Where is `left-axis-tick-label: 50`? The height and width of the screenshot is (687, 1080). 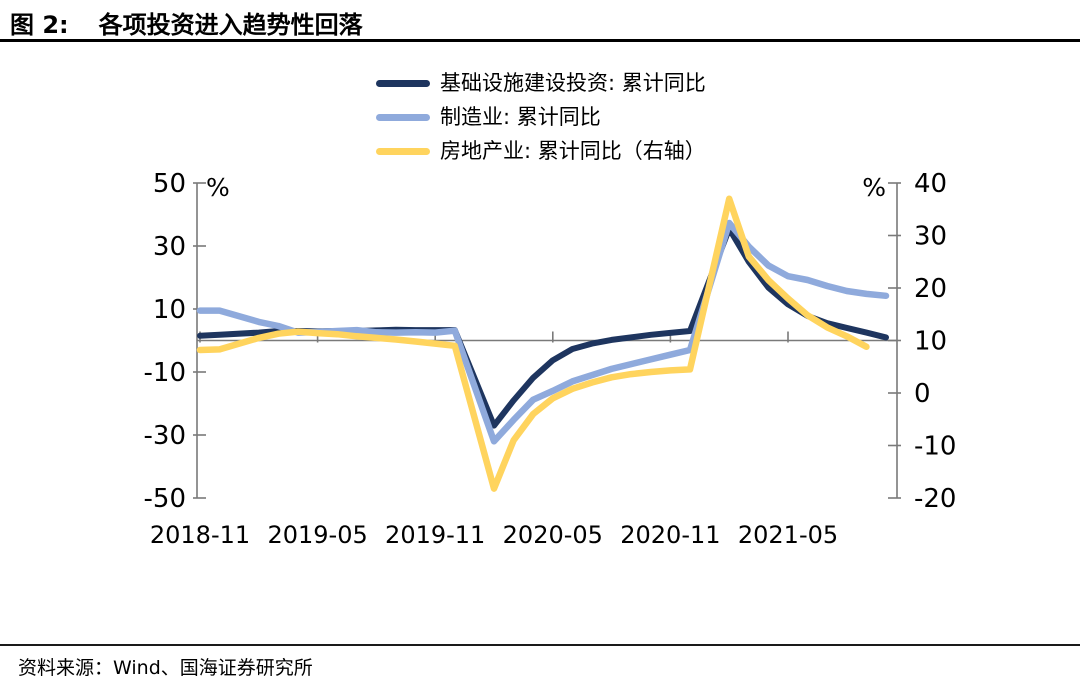
left-axis-tick-label: 50 is located at coordinates (169, 184).